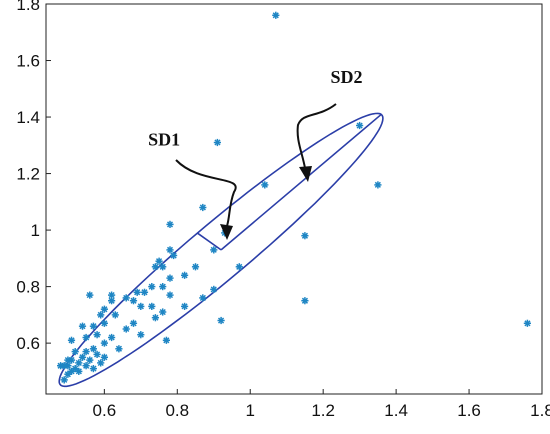 This screenshot has height=434, width=550. Describe the element at coordinates (28, 287) in the screenshot. I see `y-tick-label: 0.8` at that location.